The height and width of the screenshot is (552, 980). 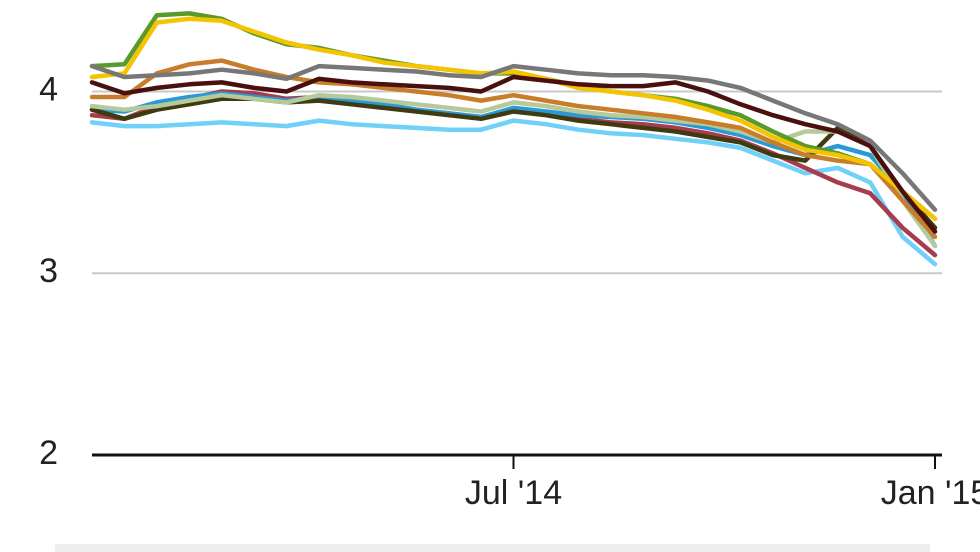 What do you see at coordinates (492, 548) in the screenshot?
I see `scrollbar-track` at bounding box center [492, 548].